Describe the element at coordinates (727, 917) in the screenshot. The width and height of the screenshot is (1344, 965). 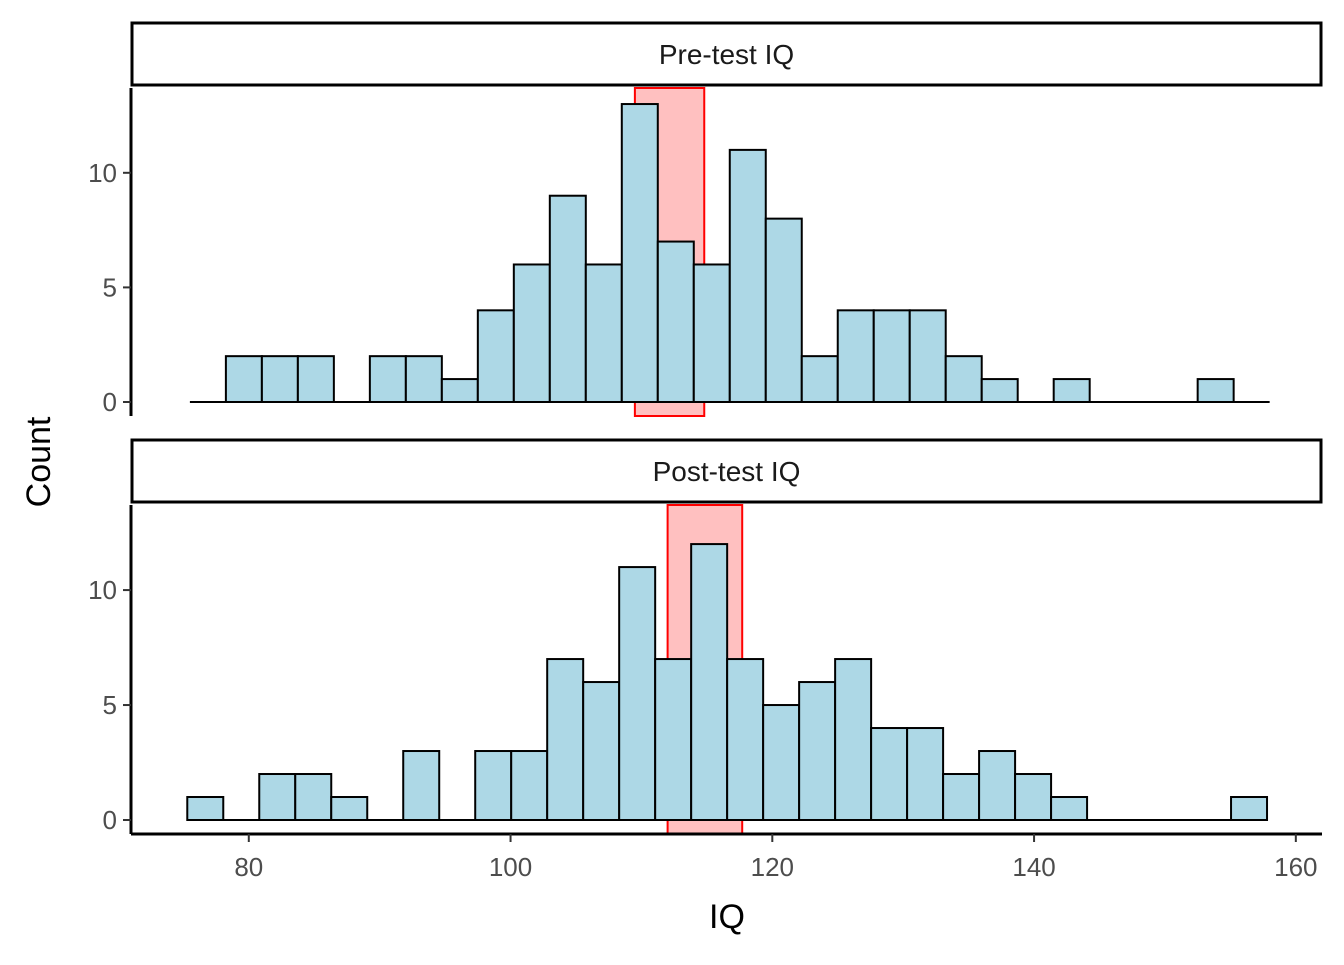
I see `x-axis-title: IQ` at that location.